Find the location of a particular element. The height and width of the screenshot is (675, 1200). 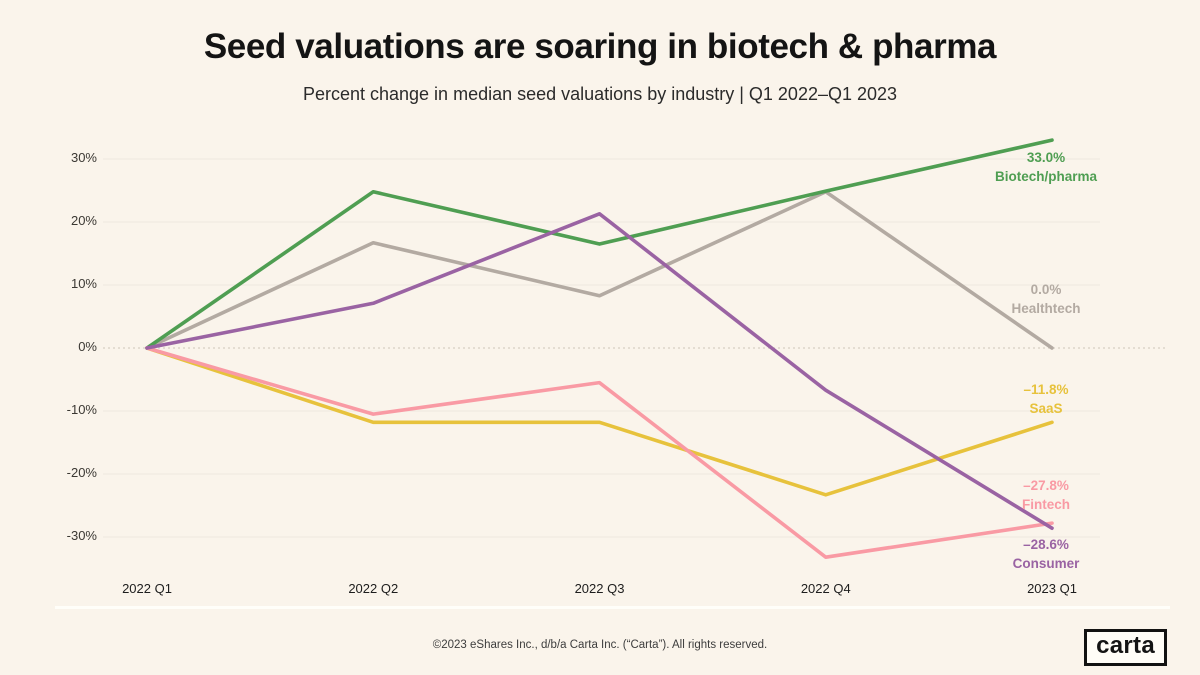

x-axis-tick: 2022 Q1 is located at coordinates (147, 588).